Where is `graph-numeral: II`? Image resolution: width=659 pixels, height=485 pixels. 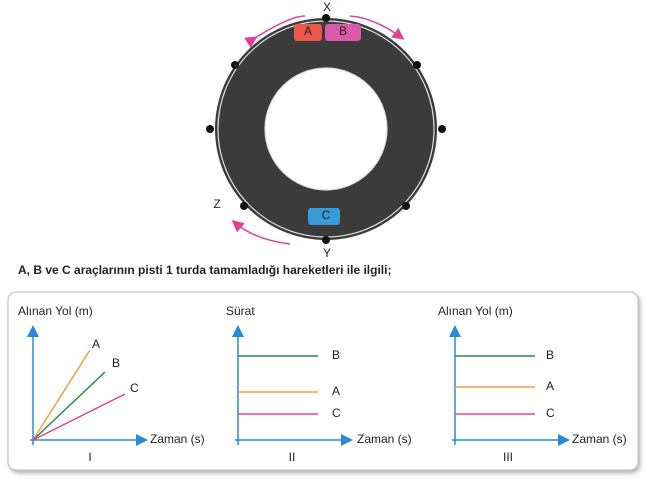
graph-numeral: II is located at coordinates (292, 457).